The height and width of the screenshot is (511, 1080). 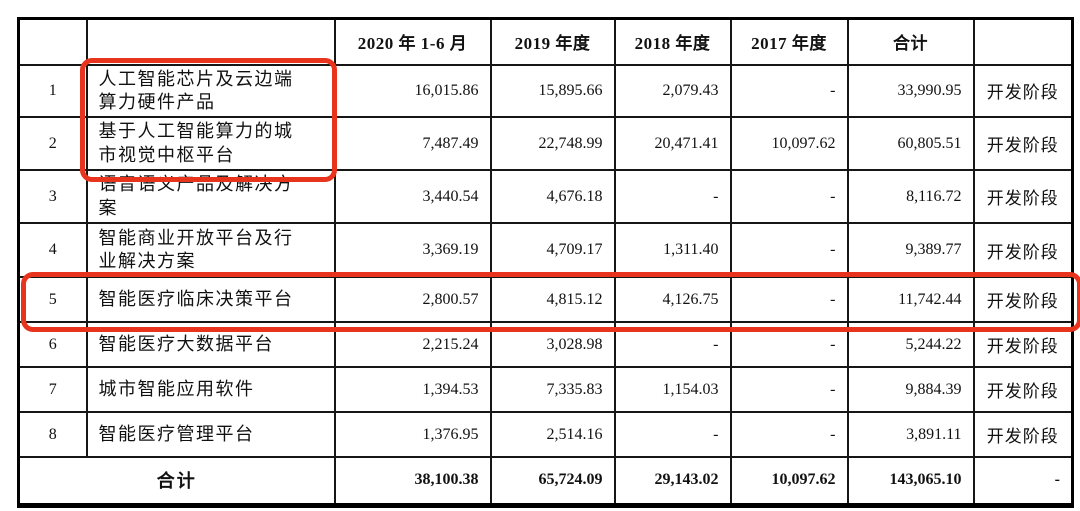 What do you see at coordinates (552, 250) in the screenshot?
I see `value-2019: 4,709.17` at bounding box center [552, 250].